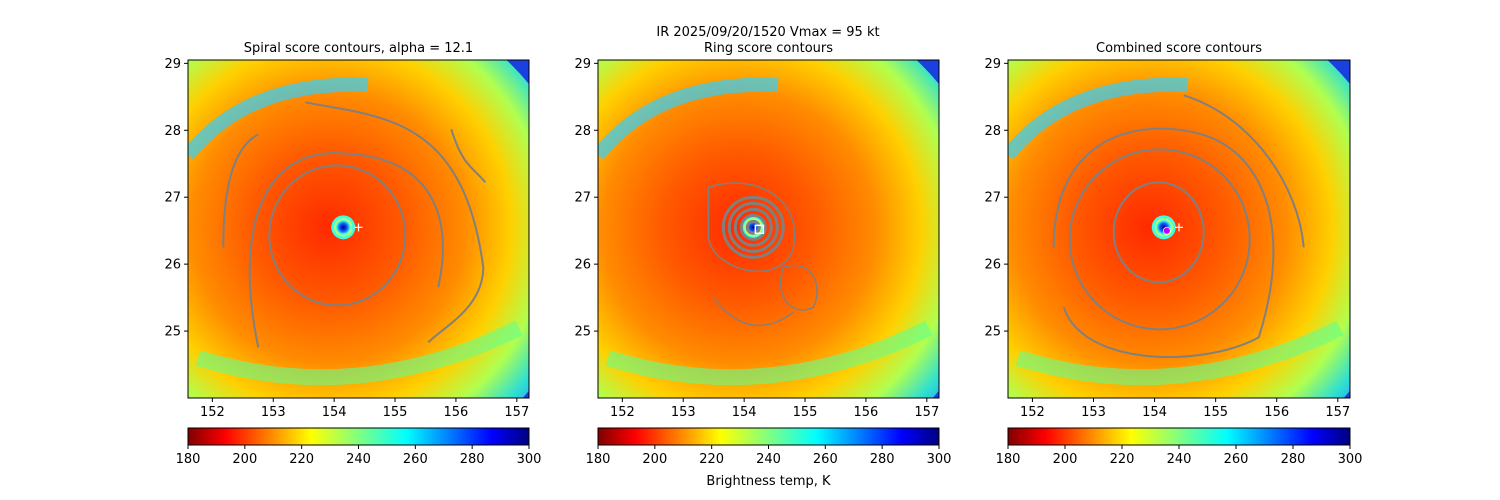  I want to click on panel-title: Ring score contours, so click(768, 48).